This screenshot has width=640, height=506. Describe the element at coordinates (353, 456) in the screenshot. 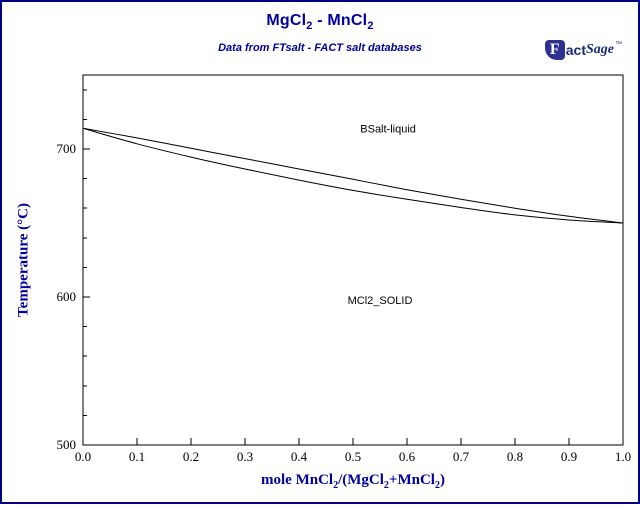

I see `x-tick-label: 0.5` at that location.